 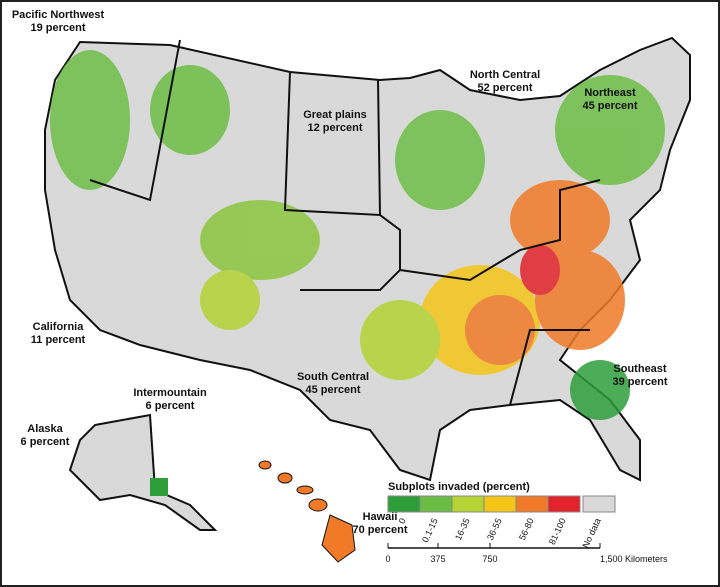 I want to click on region-name: Pacific Northwest, so click(x=58, y=15).